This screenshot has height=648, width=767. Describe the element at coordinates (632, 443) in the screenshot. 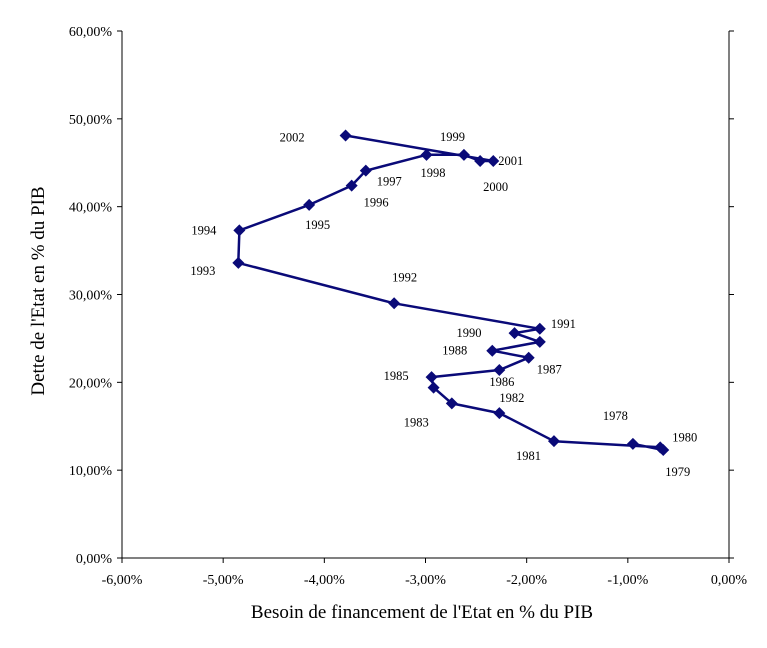

I see `data-point-1978` at that location.